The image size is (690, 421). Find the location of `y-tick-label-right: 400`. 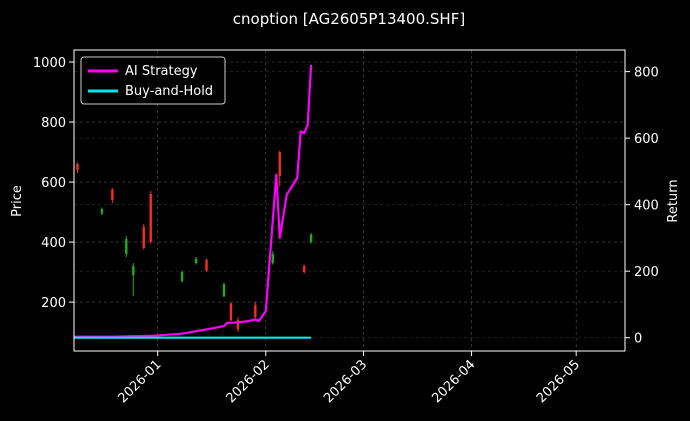

y-tick-label-right: 400 is located at coordinates (646, 206).